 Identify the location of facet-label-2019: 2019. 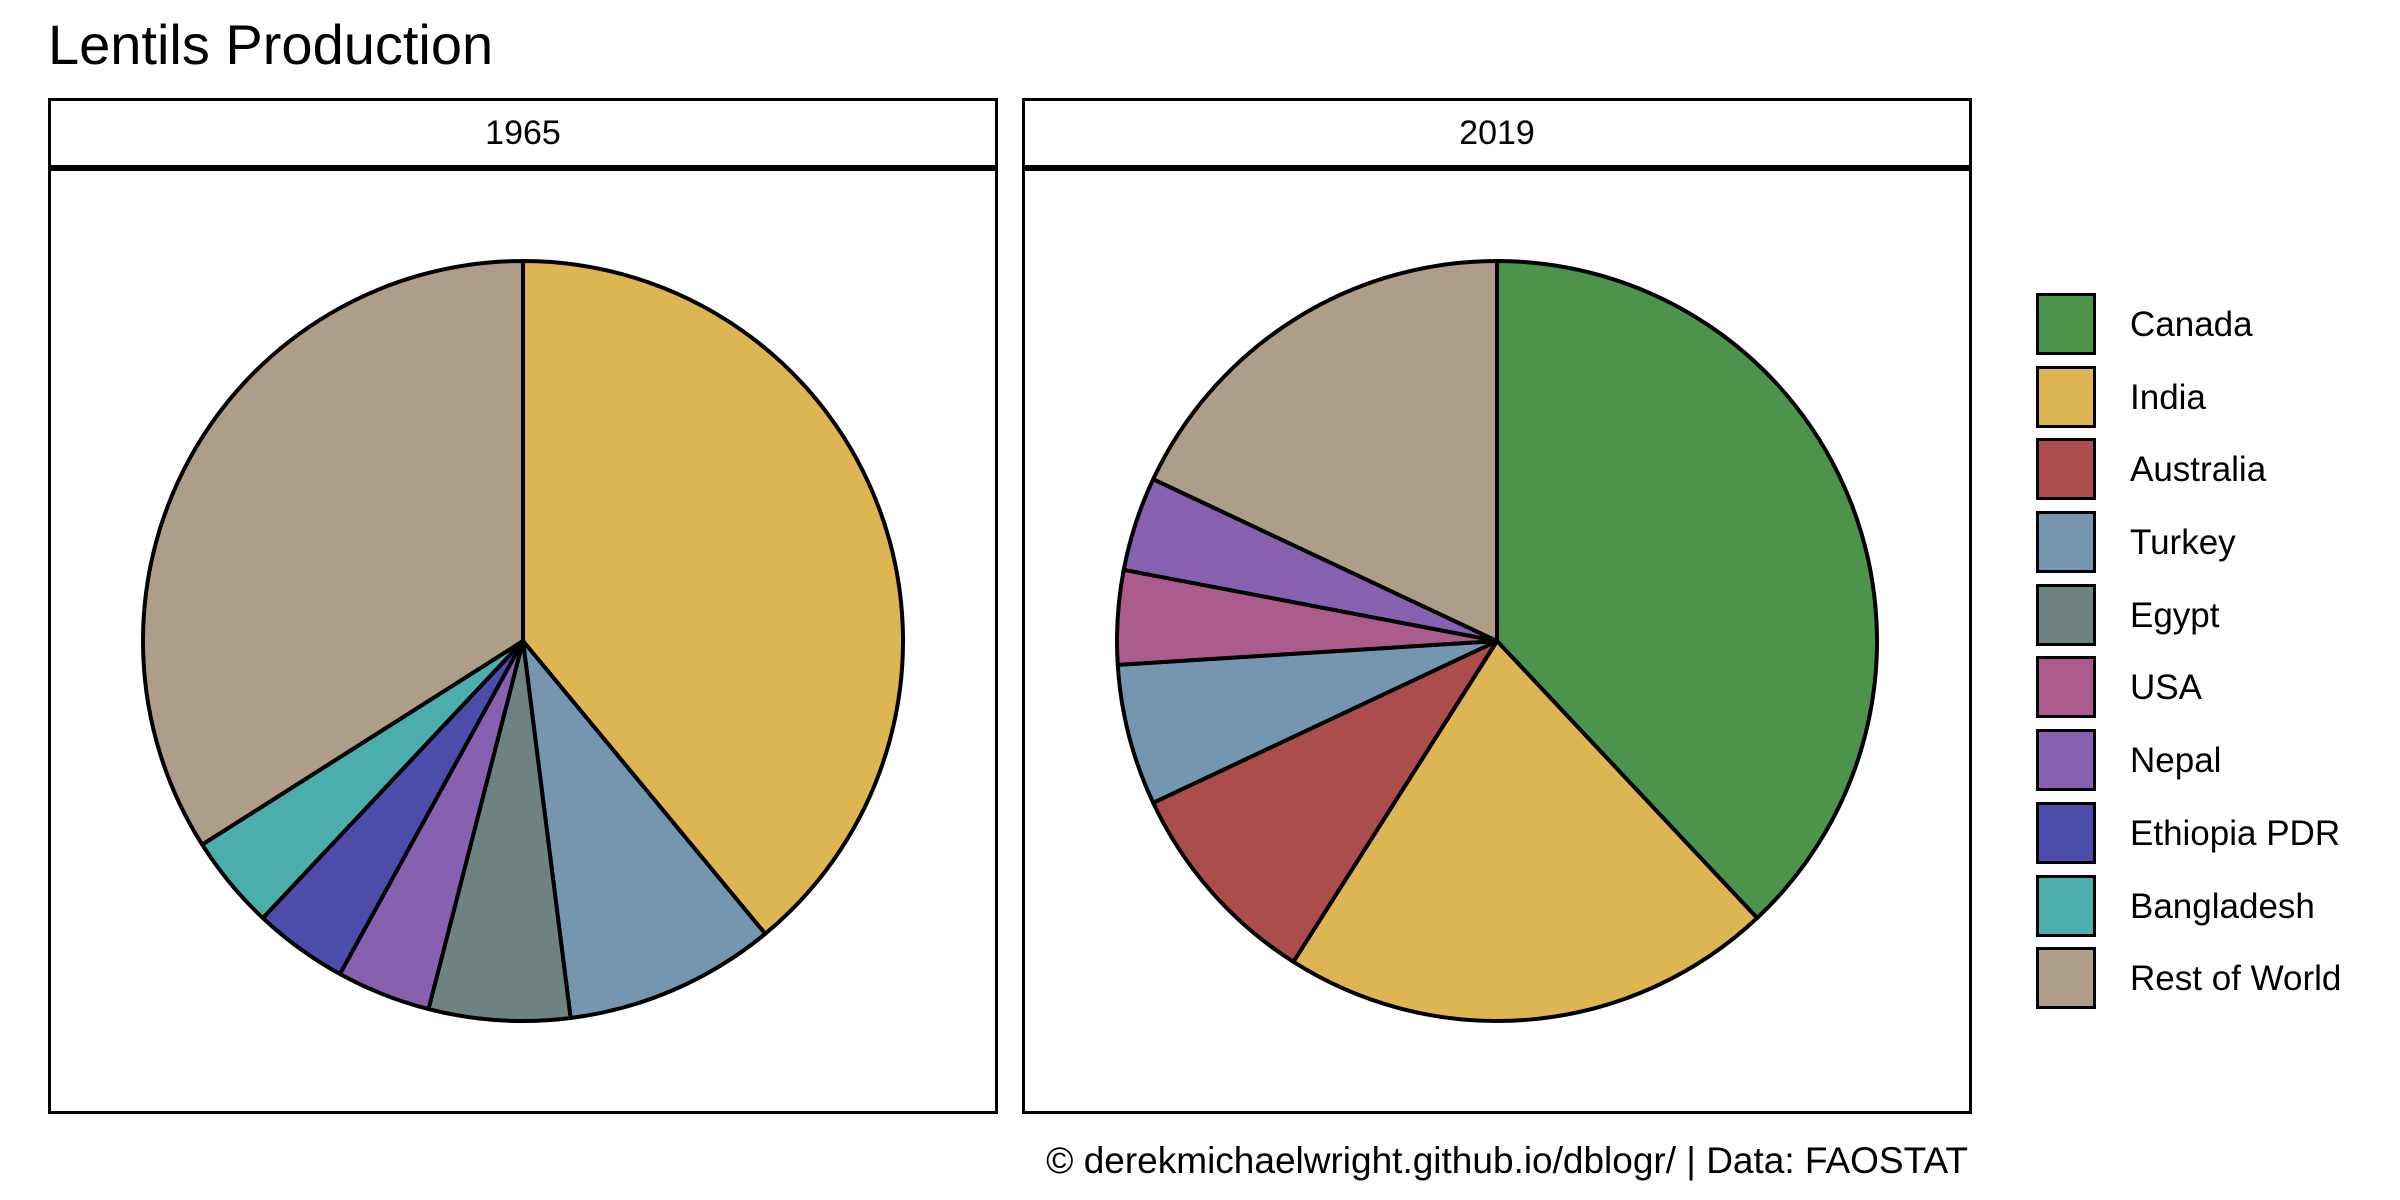
(1497, 132).